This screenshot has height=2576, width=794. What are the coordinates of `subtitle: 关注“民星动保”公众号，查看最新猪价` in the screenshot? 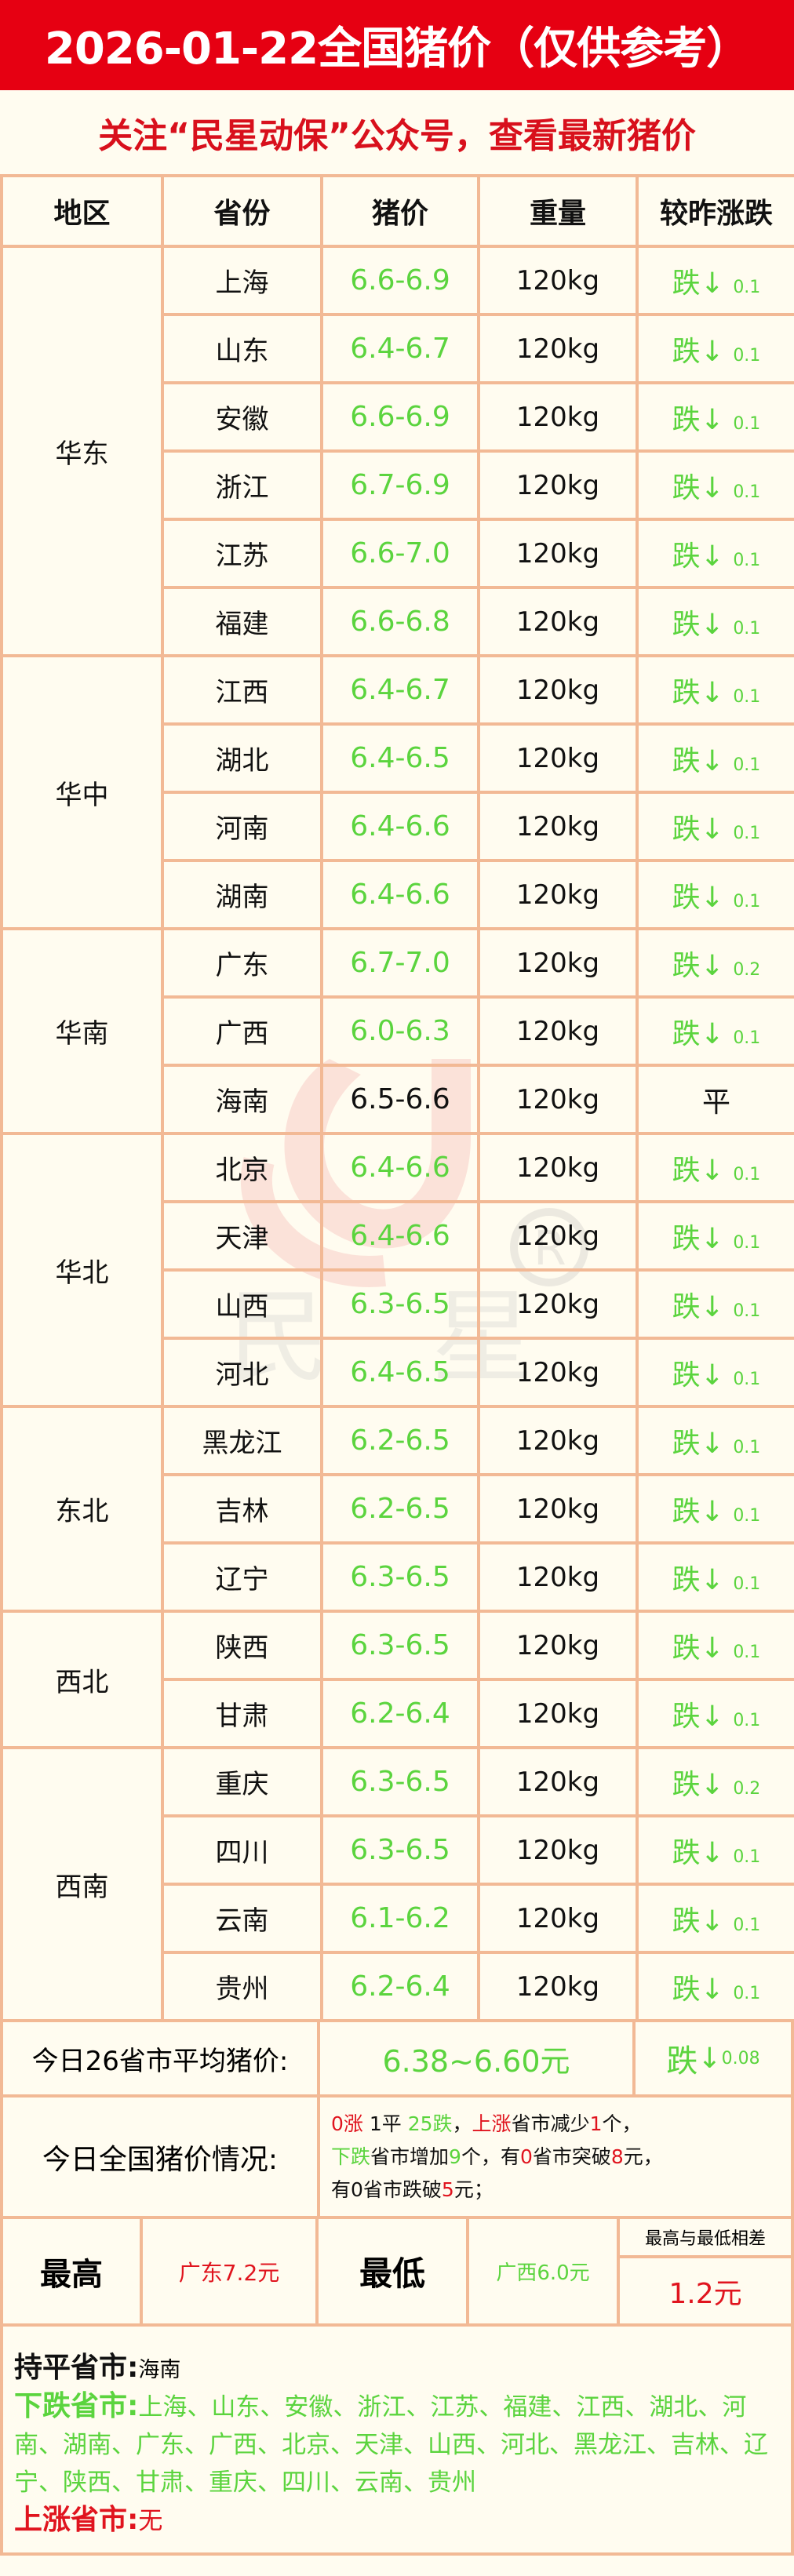 It's located at (397, 135).